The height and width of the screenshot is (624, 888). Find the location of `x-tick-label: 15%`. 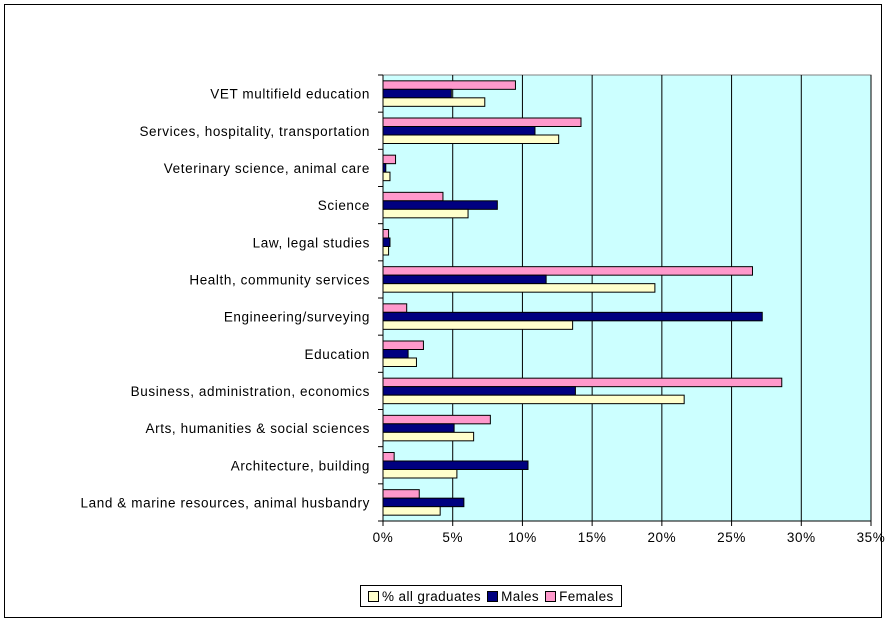

x-tick-label: 15% is located at coordinates (592, 537).